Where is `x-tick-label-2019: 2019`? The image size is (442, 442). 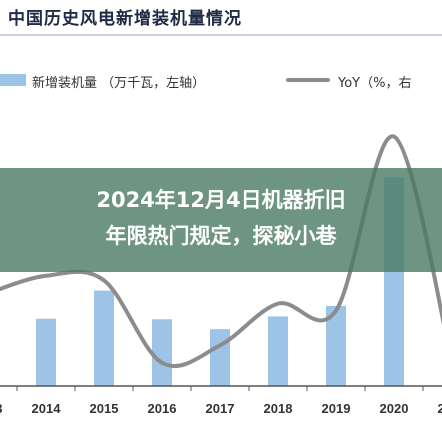
x-tick-label-2019: 2019 is located at coordinates (336, 408).